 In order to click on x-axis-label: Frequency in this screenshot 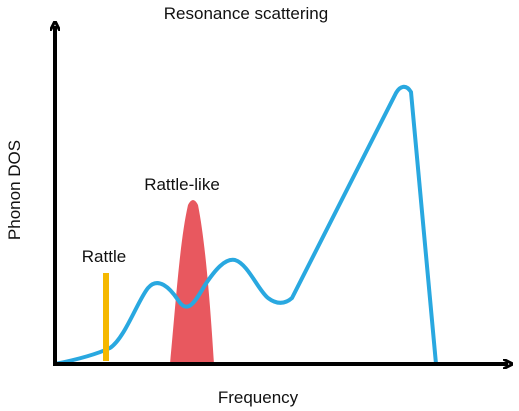, I will do `click(258, 397)`.